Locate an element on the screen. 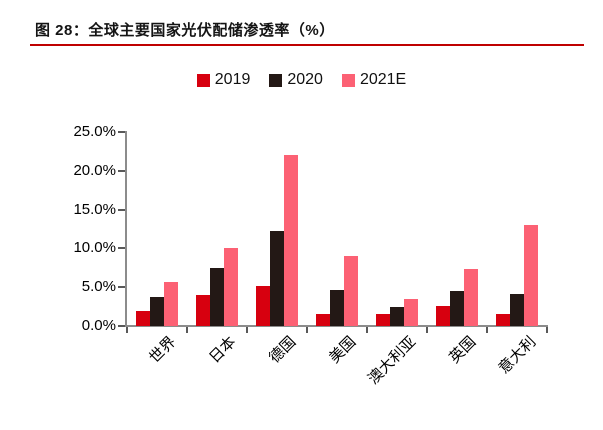 The image size is (603, 430). bar-2019-世界 is located at coordinates (143, 318).